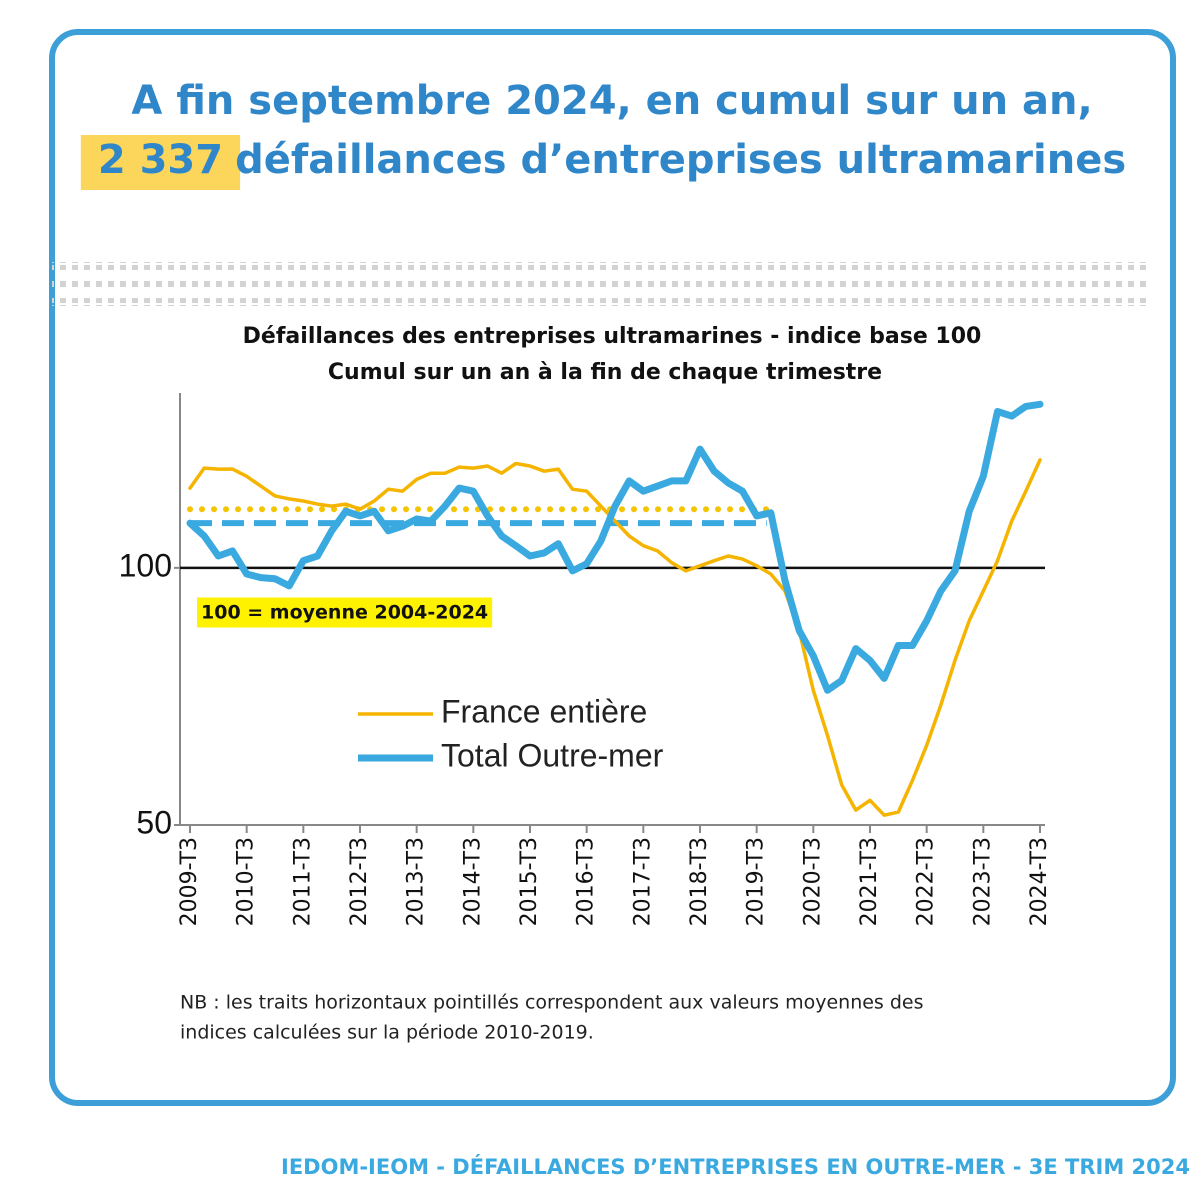  I want to click on x-tick-label: 2015-T3, so click(529, 881).